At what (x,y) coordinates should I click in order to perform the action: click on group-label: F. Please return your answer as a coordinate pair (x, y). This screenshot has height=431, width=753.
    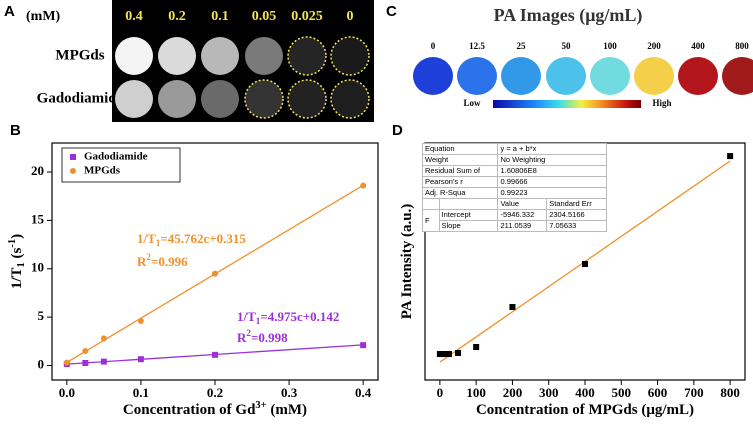
    Looking at the image, I should click on (431, 220).